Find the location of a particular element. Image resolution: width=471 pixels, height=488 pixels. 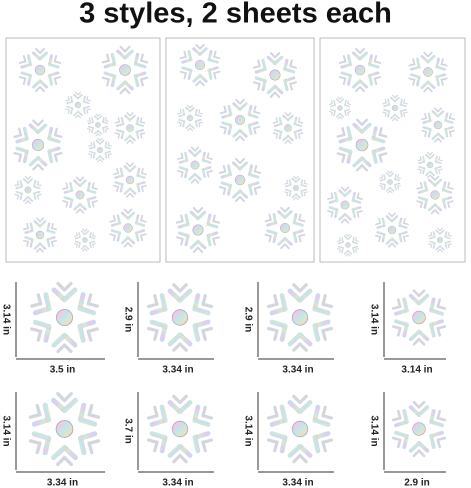

height-label: 3.7 in is located at coordinates (127, 431).